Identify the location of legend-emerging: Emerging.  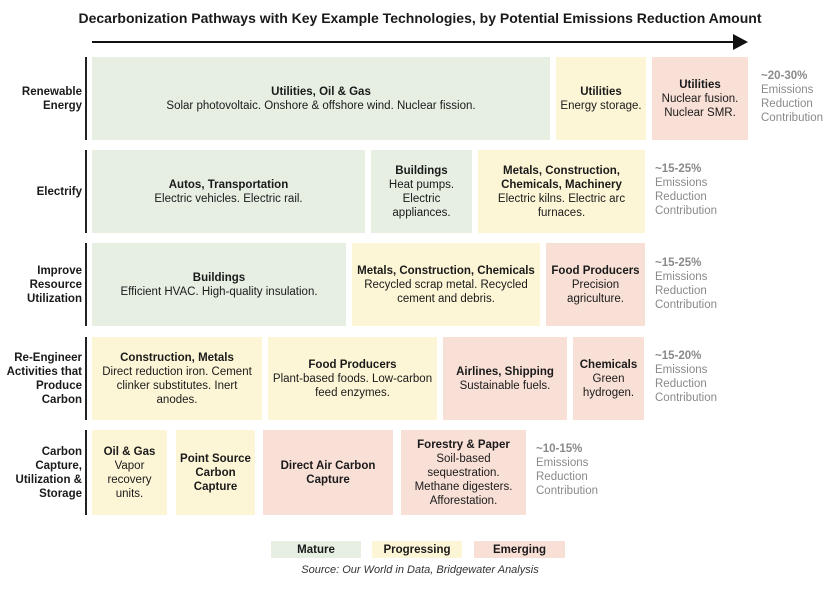
(519, 549).